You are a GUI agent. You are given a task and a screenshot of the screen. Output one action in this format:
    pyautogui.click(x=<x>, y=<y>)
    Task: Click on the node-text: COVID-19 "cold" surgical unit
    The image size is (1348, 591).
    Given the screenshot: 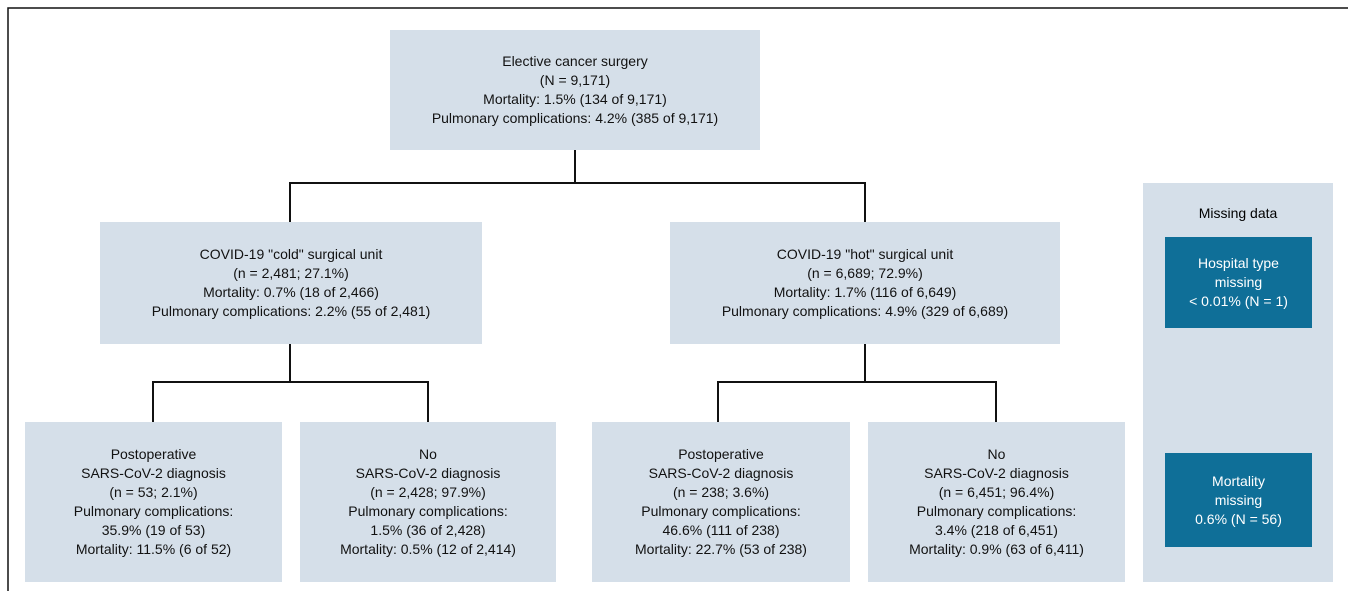 What is the action you would take?
    pyautogui.click(x=291, y=254)
    